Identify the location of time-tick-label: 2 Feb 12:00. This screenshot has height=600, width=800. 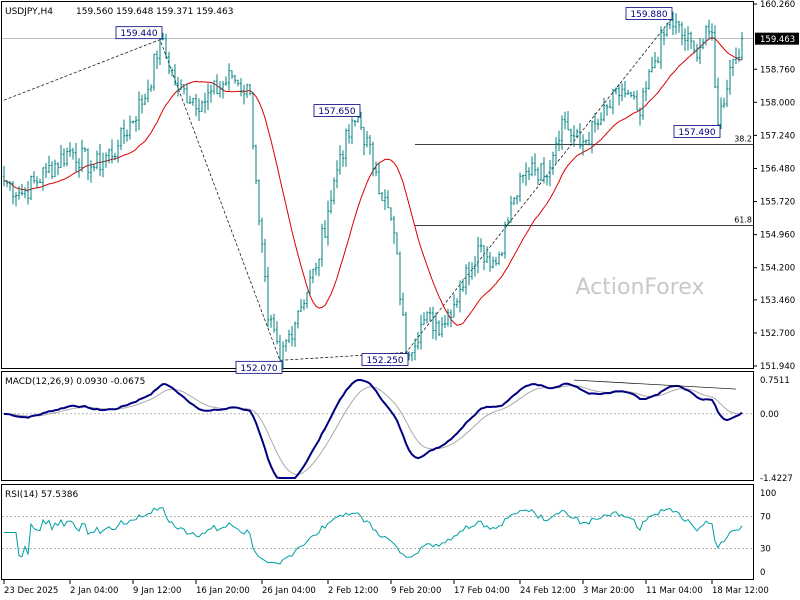
(353, 591).